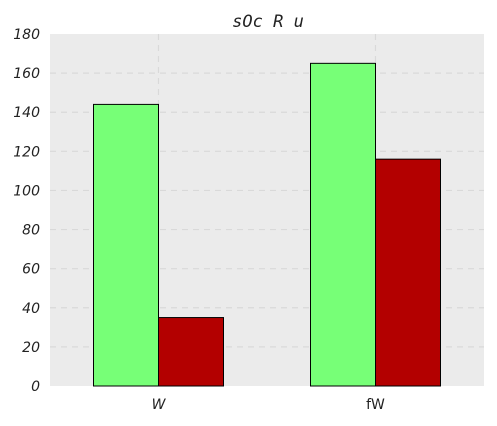  Describe the element at coordinates (126, 245) in the screenshot. I see `bar-series-1-W` at that location.